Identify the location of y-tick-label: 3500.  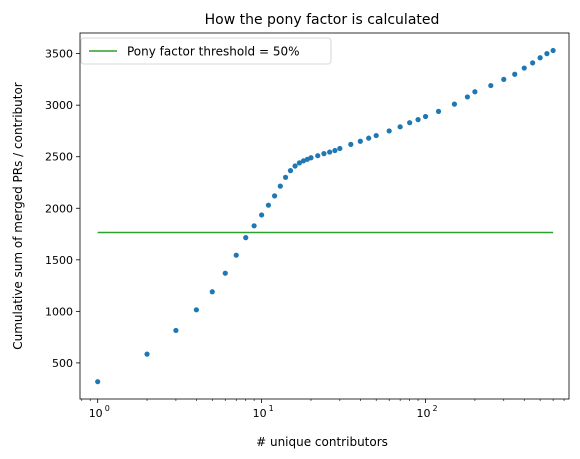
(59, 54).